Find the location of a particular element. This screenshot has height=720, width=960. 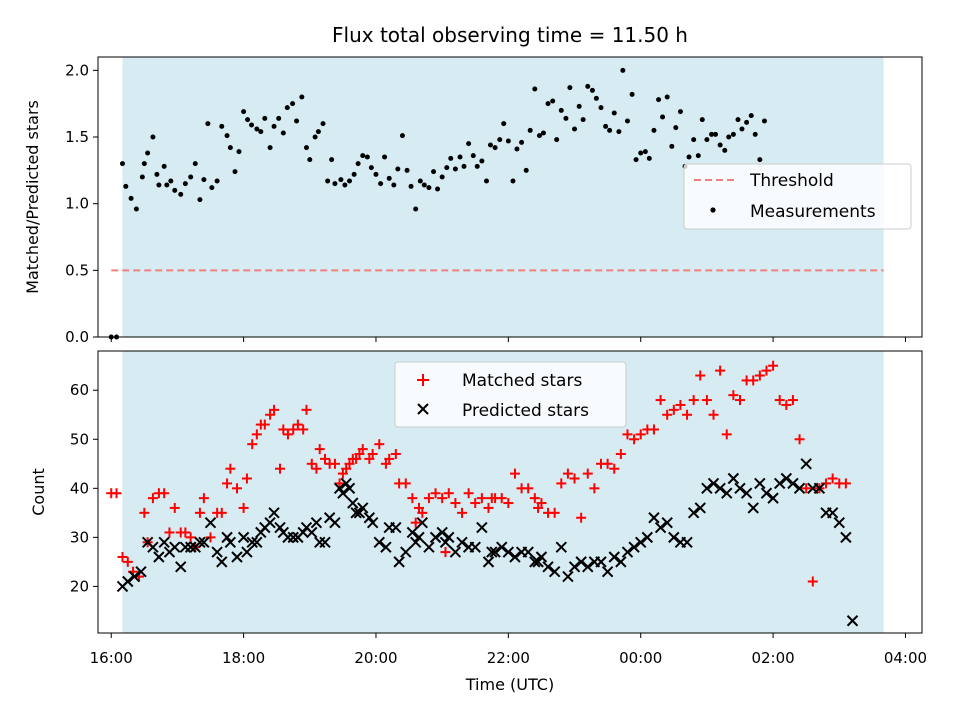

x-tick-label: 16:00 is located at coordinates (111, 658).